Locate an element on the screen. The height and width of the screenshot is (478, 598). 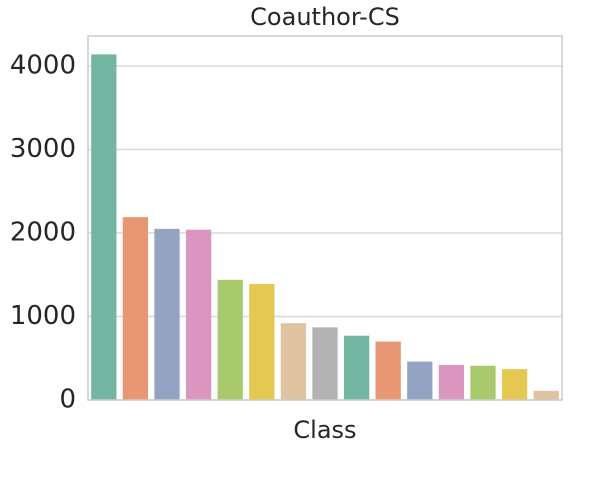
y-tick-label: 3000 is located at coordinates (43, 149).